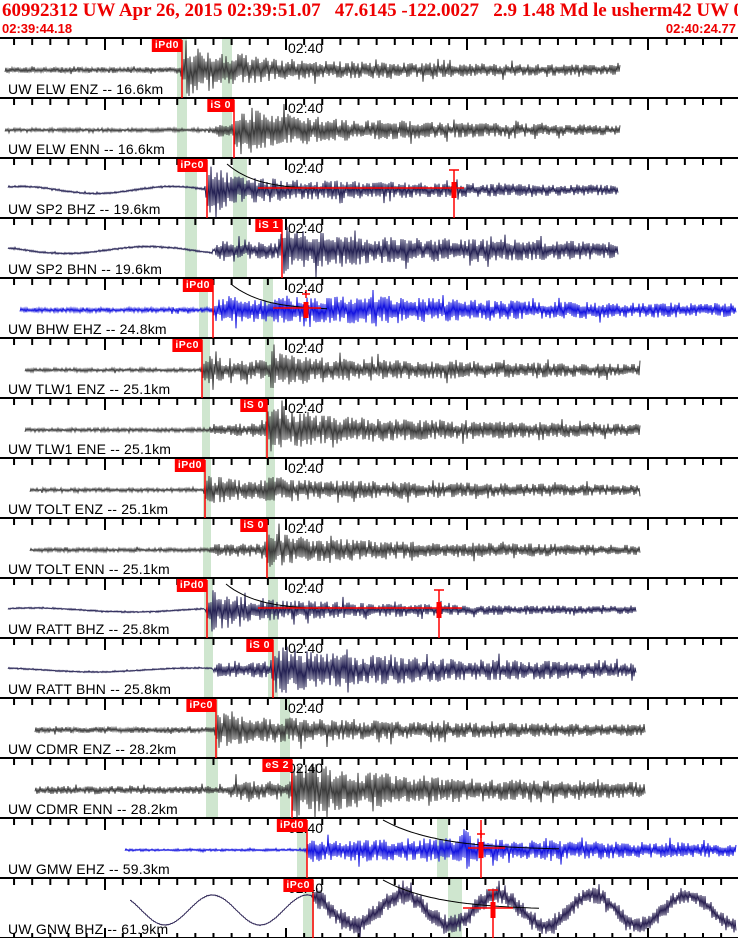  Describe the element at coordinates (700, 28) in the screenshot. I see `window-end-time: 02:40:24.77` at that location.